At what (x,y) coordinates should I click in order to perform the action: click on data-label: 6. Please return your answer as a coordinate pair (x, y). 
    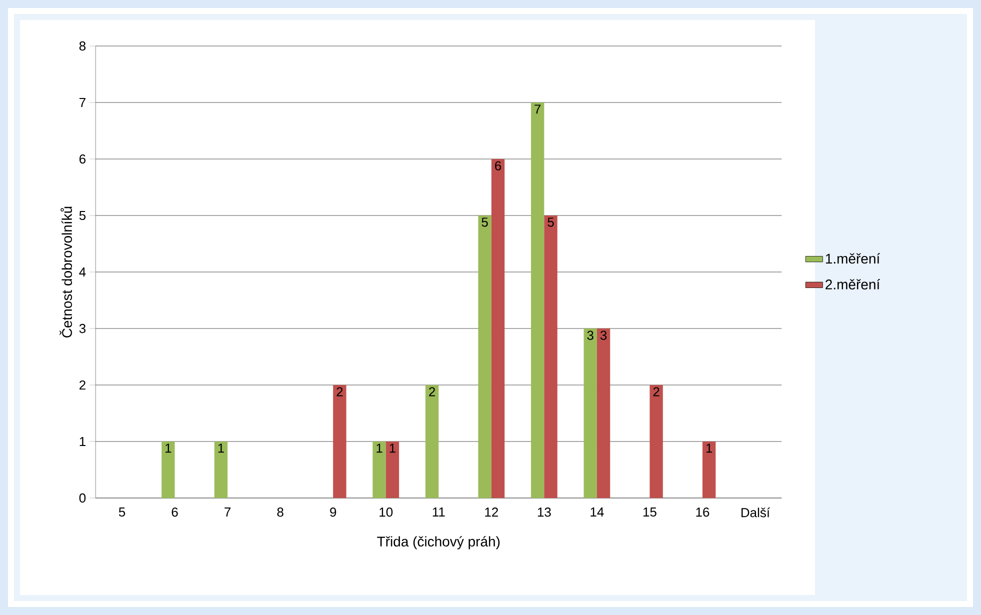
    Looking at the image, I should click on (498, 165).